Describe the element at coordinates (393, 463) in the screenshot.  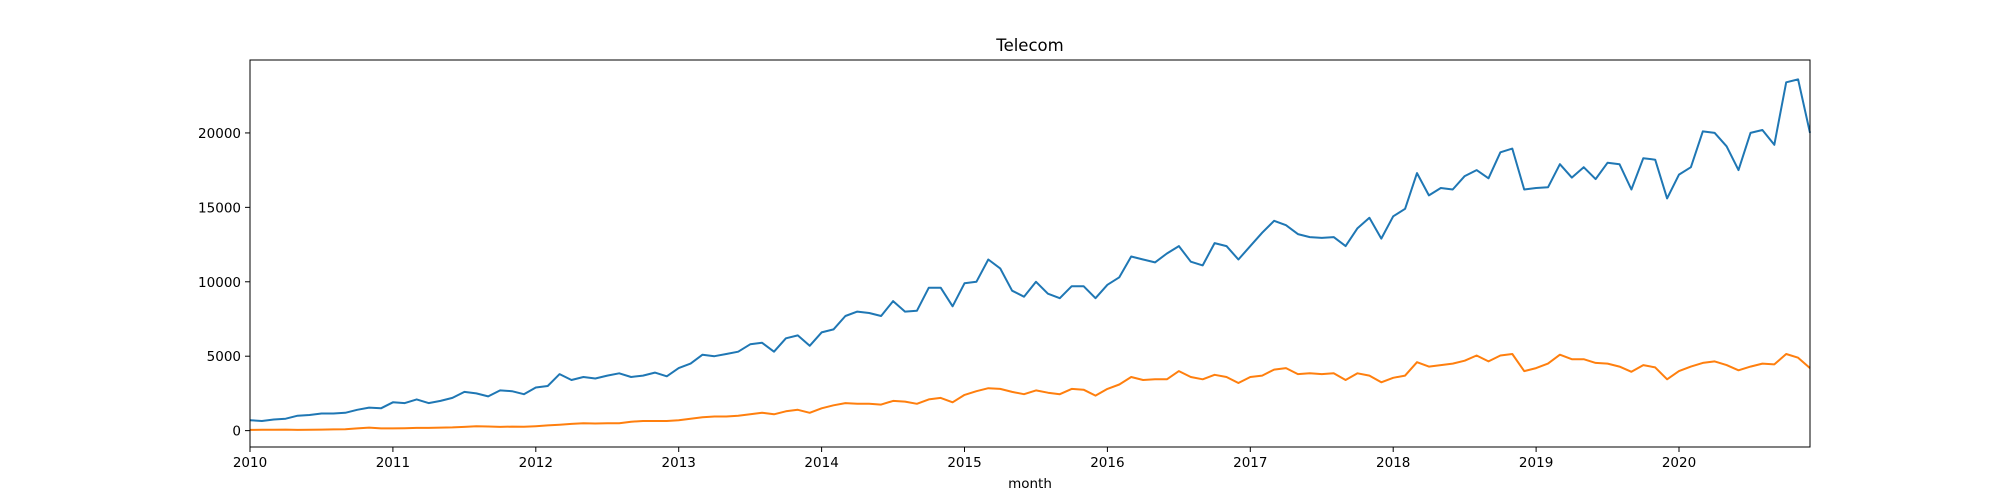
I see `x-tick-label: 2011` at that location.